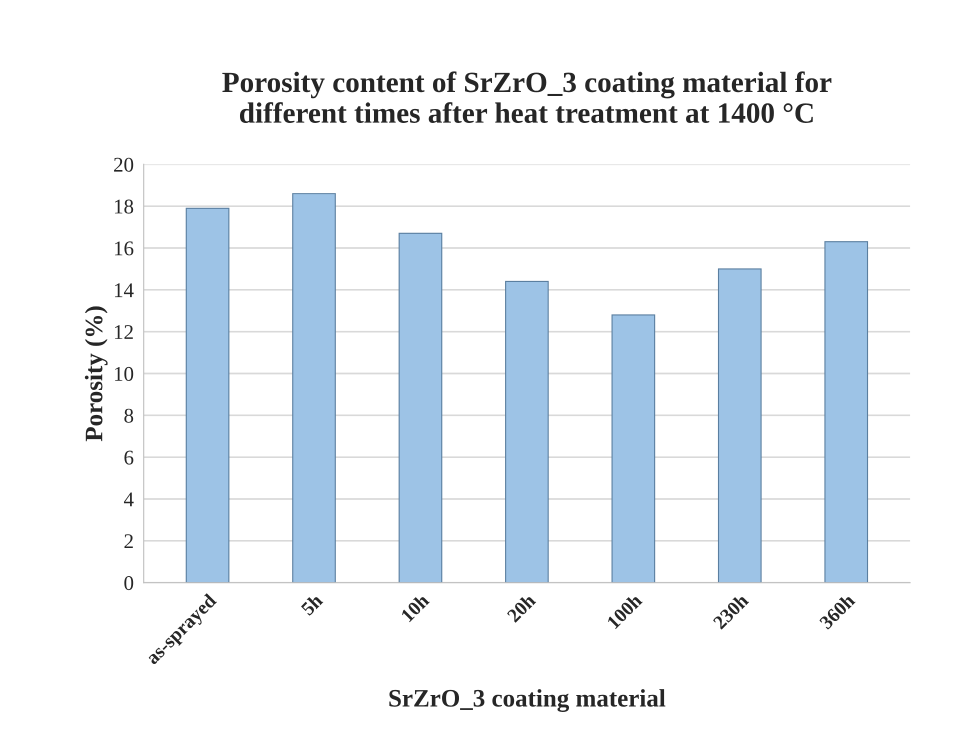 Image resolution: width=958 pixels, height=747 pixels. Describe the element at coordinates (312, 604) in the screenshot. I see `x-tick-label: 5h` at that location.